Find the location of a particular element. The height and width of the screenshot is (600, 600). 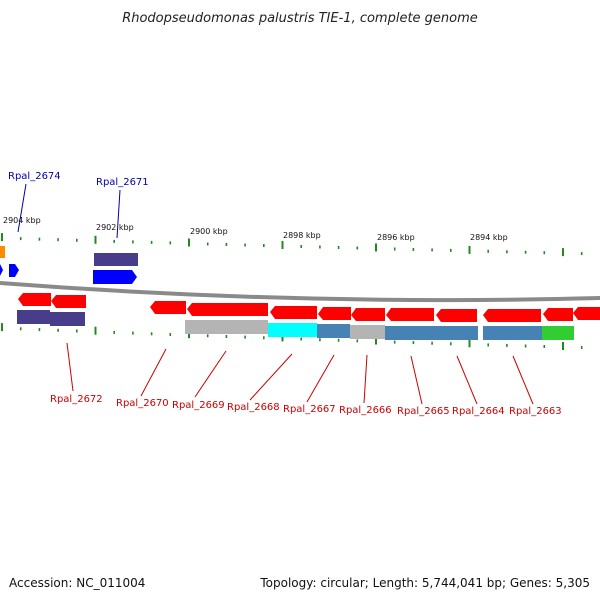

scale-label: 2898 kbp is located at coordinates (302, 235).